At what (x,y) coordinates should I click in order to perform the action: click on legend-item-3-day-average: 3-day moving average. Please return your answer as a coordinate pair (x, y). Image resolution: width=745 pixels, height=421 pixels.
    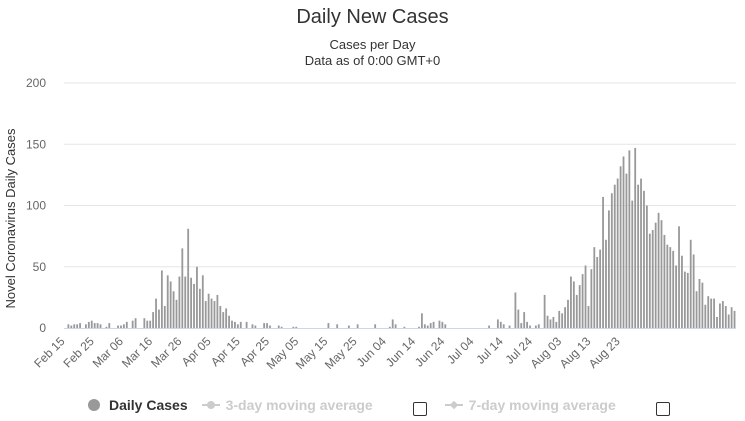
    Looking at the image, I should click on (287, 405).